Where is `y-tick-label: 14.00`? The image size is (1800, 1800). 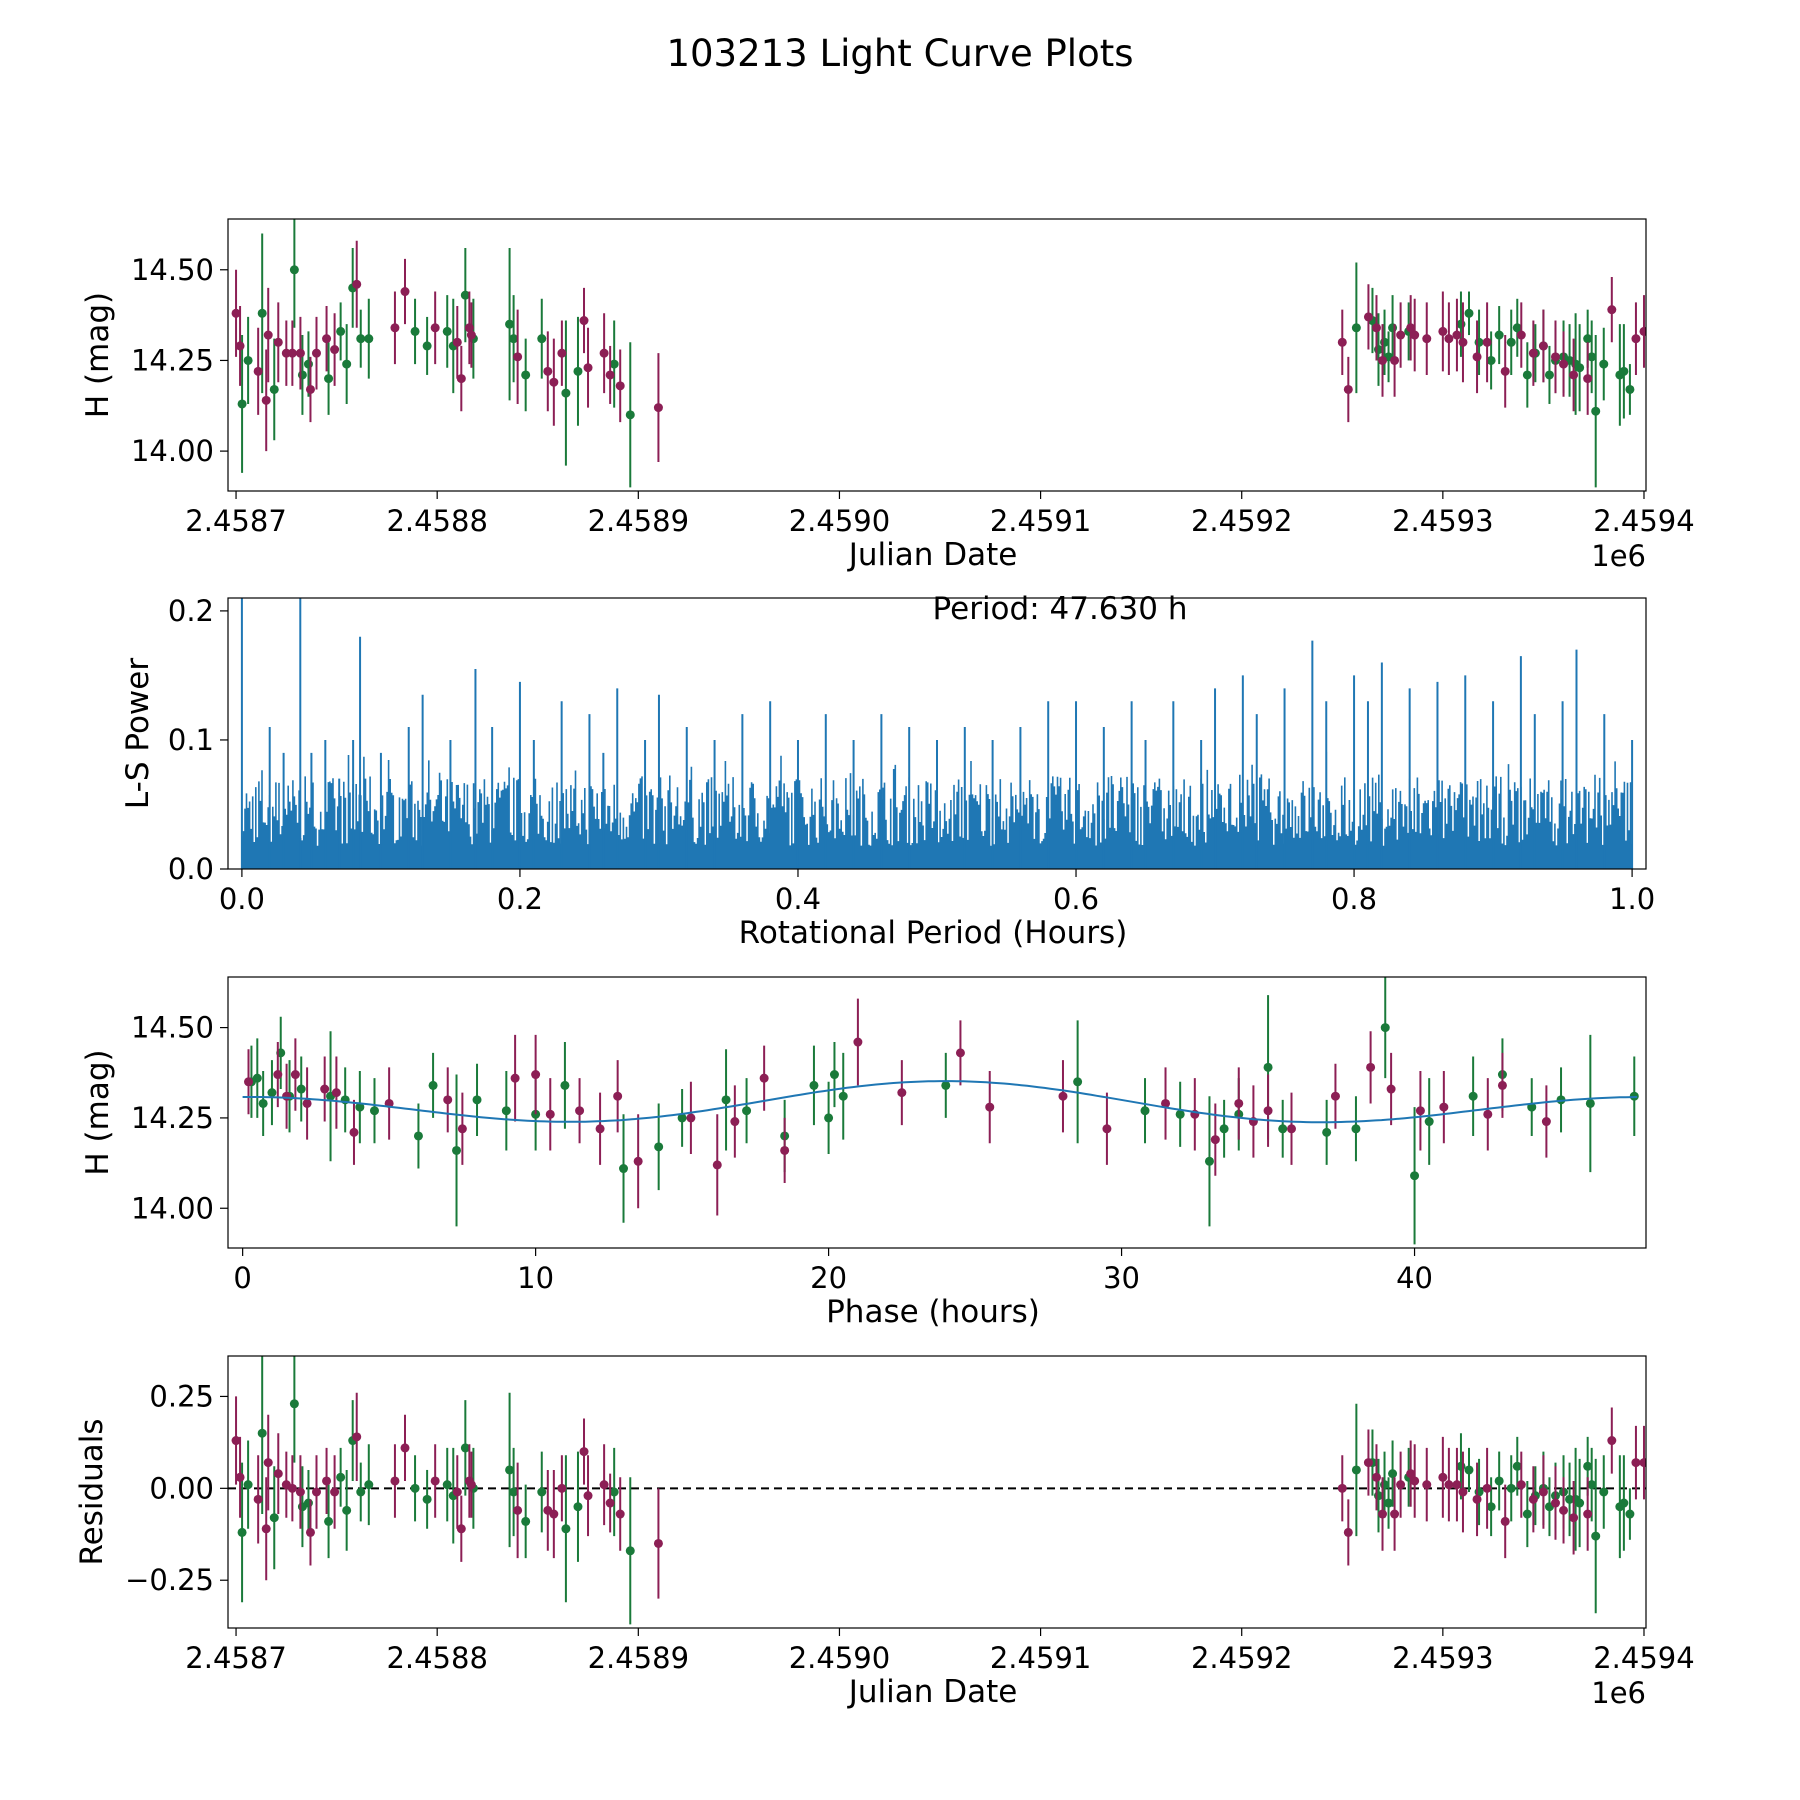 y-tick-label: 14.00 is located at coordinates (172, 451).